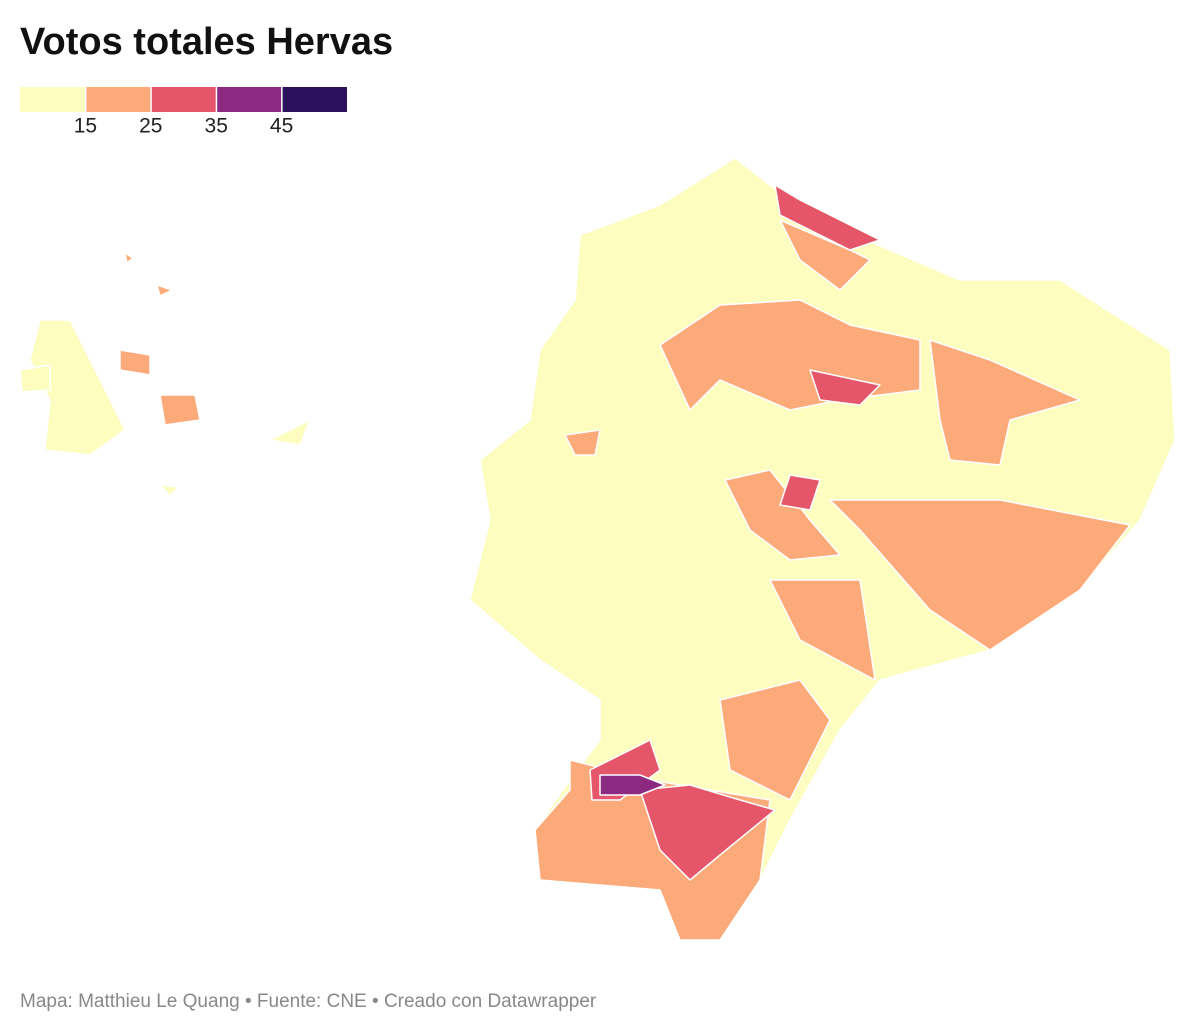 The width and height of the screenshot is (1200, 1035). I want to click on legend-tick-label: 35, so click(216, 126).